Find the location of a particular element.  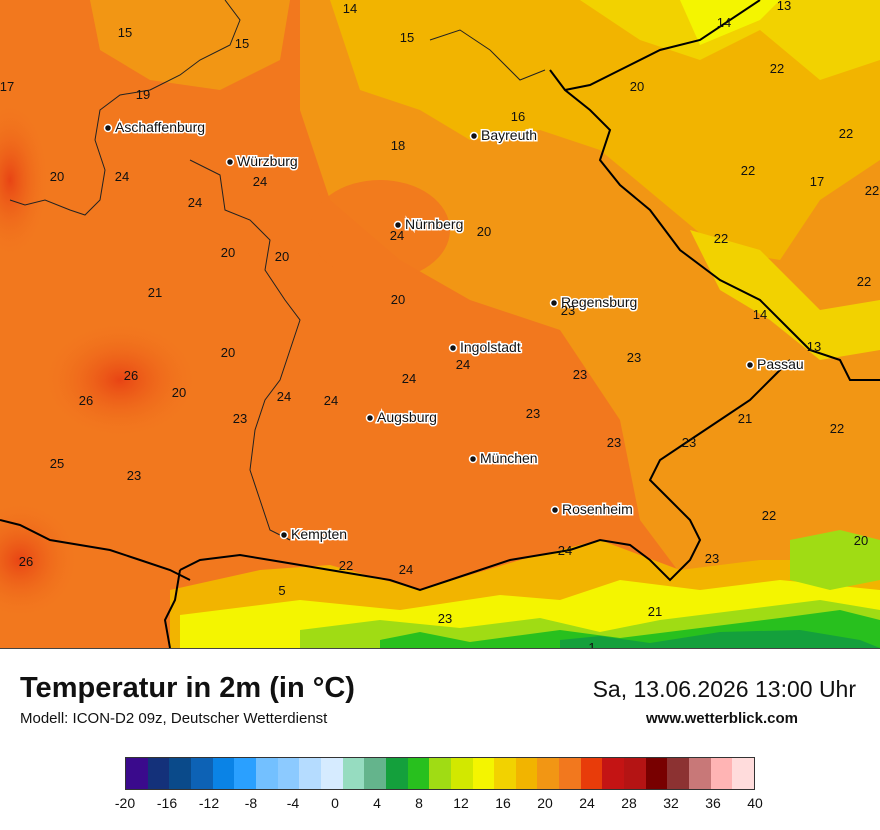

legend-tick-labels: -20 -16 -12 -8 -4 0 4 8 12 16 20 24 28 32 36 40 is located at coordinates (440, 805).